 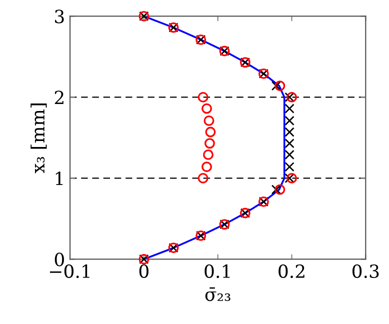 I want to click on x-tick-label: 0.3, so click(x=365, y=271).